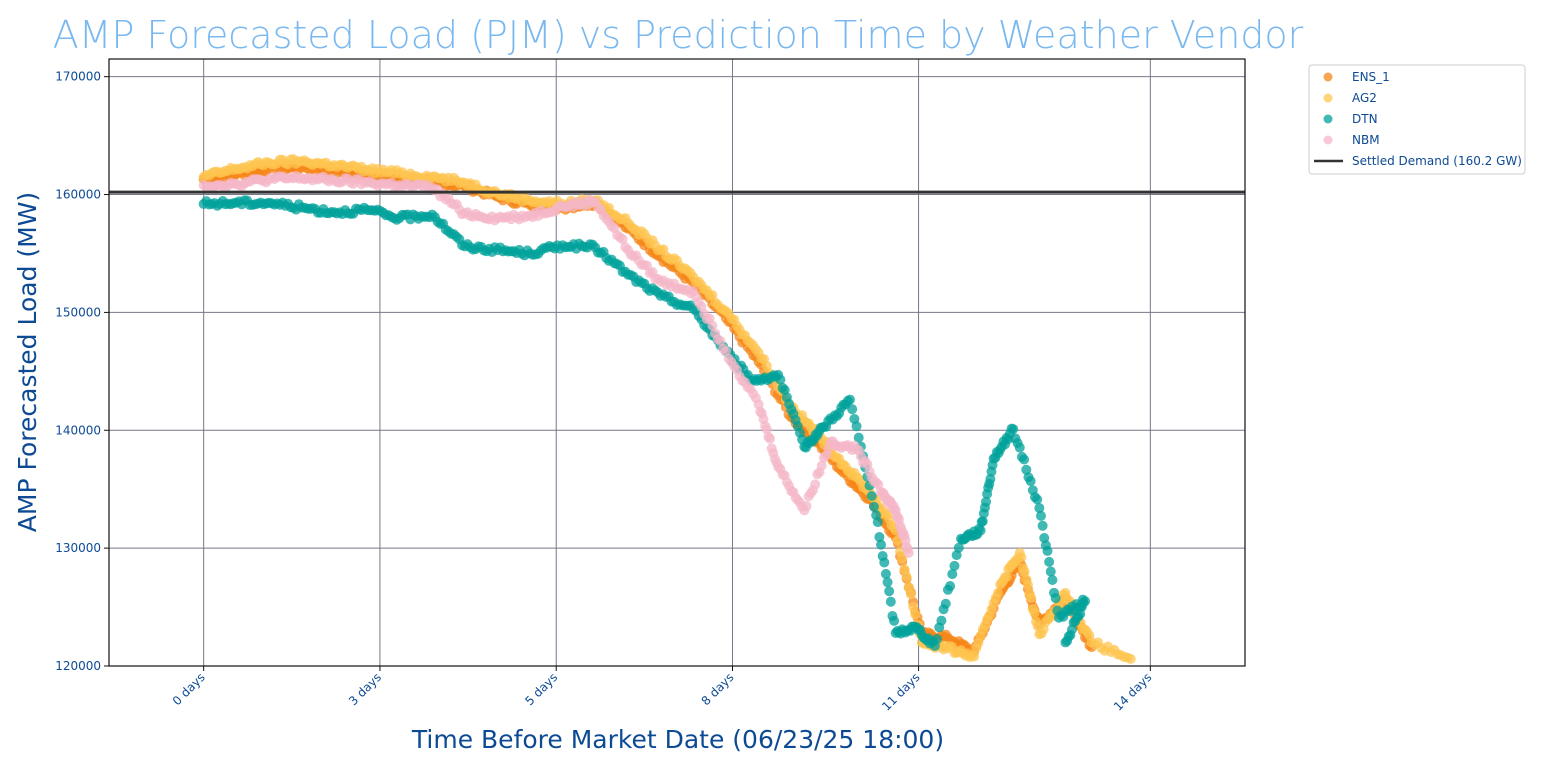 This screenshot has width=1543, height=771. What do you see at coordinates (78, 195) in the screenshot?
I see `y-tick-label: 160000` at bounding box center [78, 195].